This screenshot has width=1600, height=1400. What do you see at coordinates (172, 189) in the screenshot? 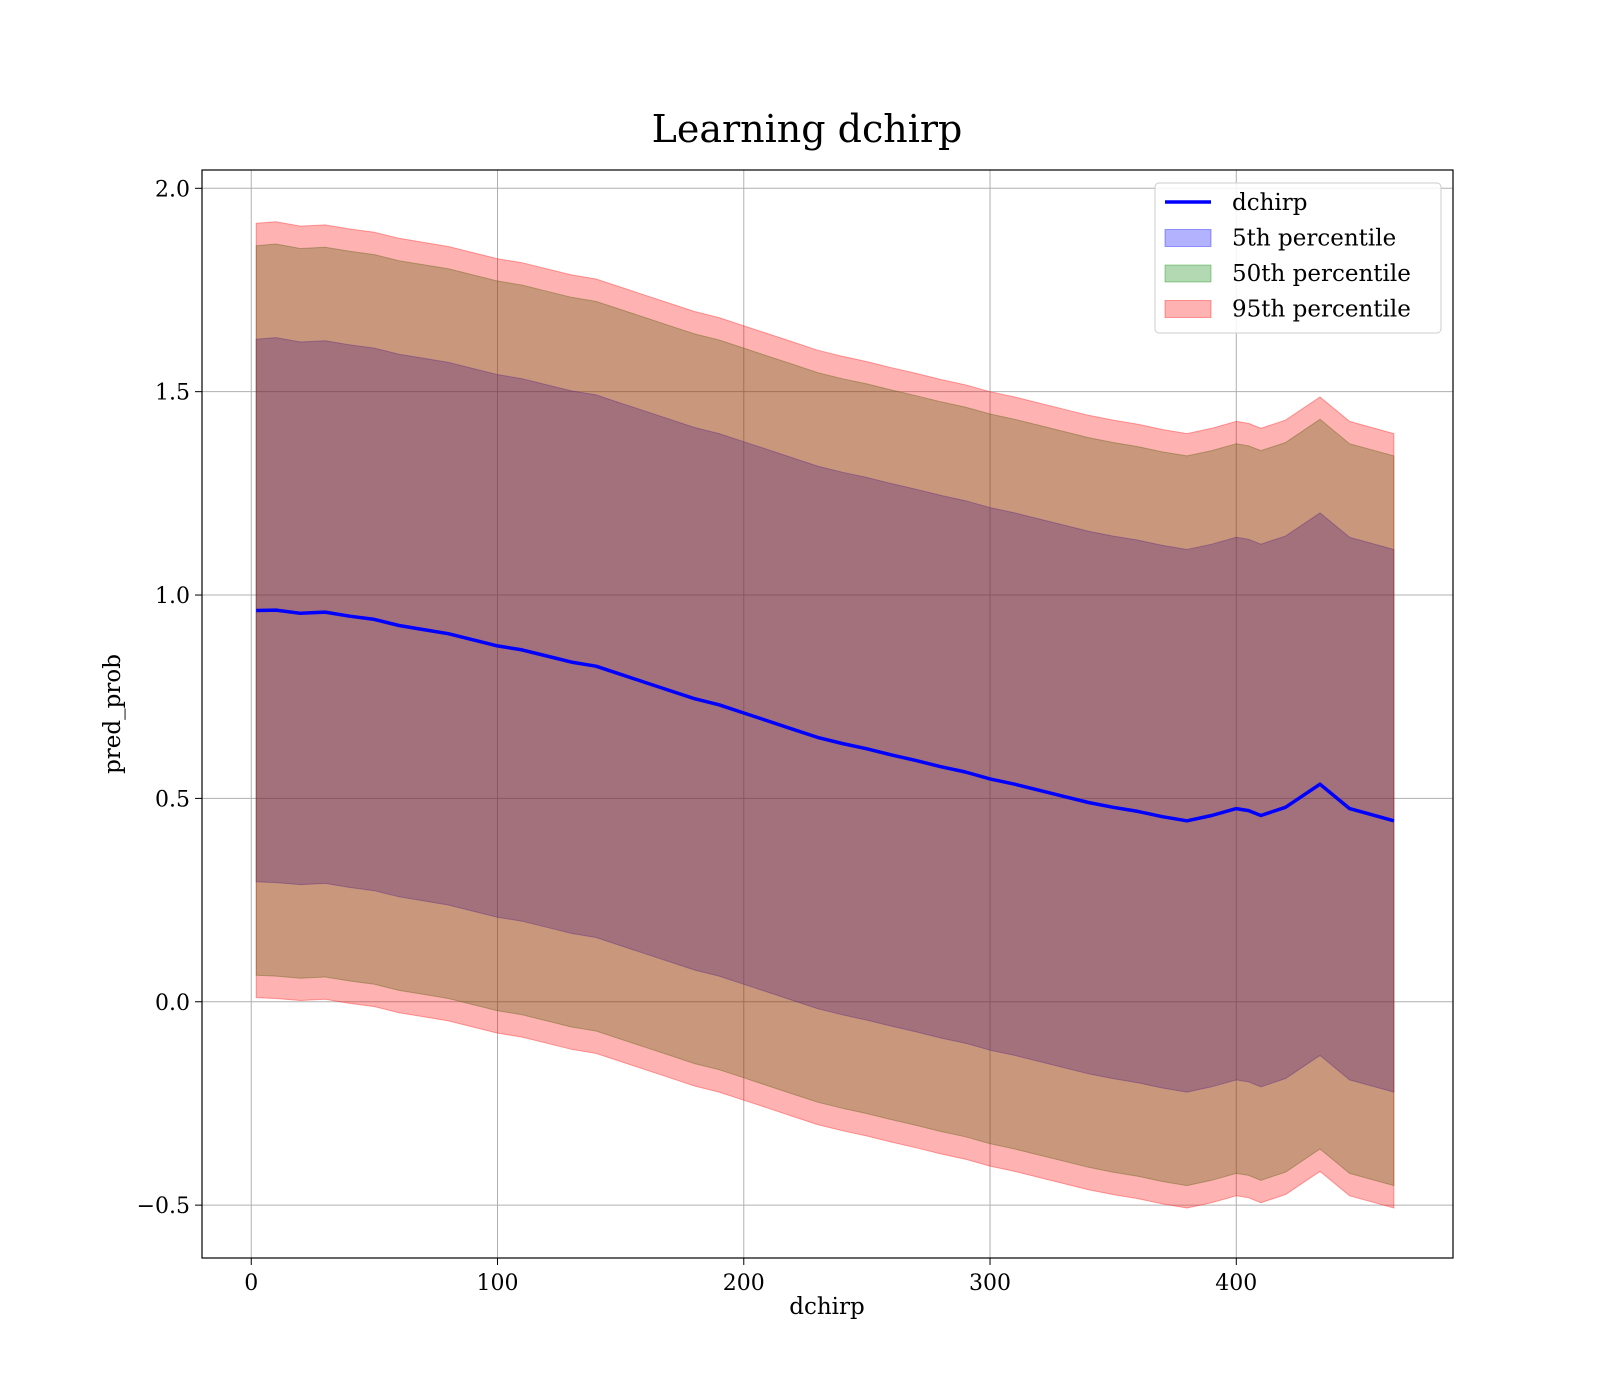
I see `y-tick-label: 2.0` at bounding box center [172, 189].